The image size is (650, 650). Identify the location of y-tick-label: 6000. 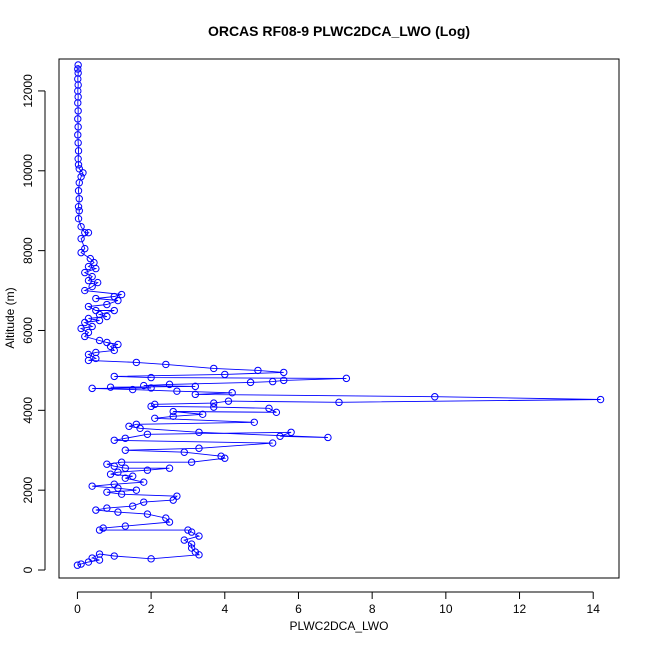
(28, 330).